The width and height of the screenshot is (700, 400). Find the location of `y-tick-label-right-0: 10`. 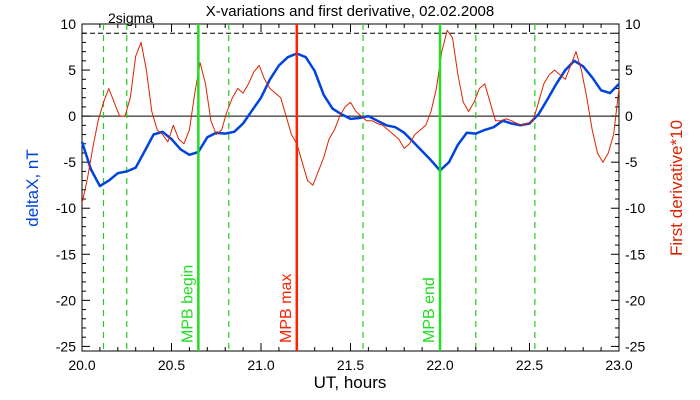

y-tick-label-right-0: 10 is located at coordinates (633, 24).